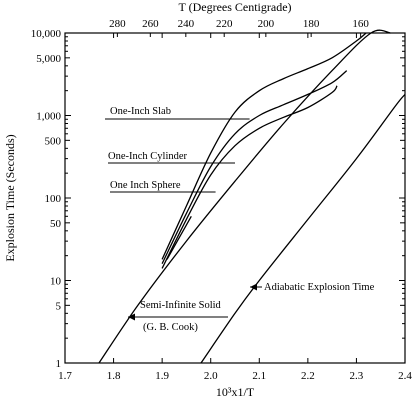 This screenshot has height=402, width=417. I want to click on annotation-label: (G. B. Cook), so click(170, 327).